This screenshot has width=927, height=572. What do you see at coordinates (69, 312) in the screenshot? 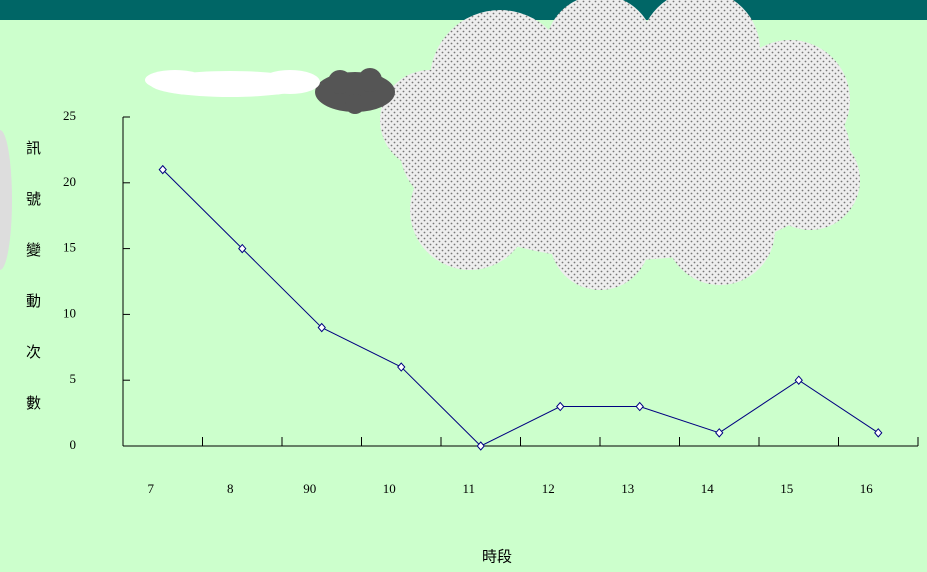
I see `y-tick-label: 10` at bounding box center [69, 312].